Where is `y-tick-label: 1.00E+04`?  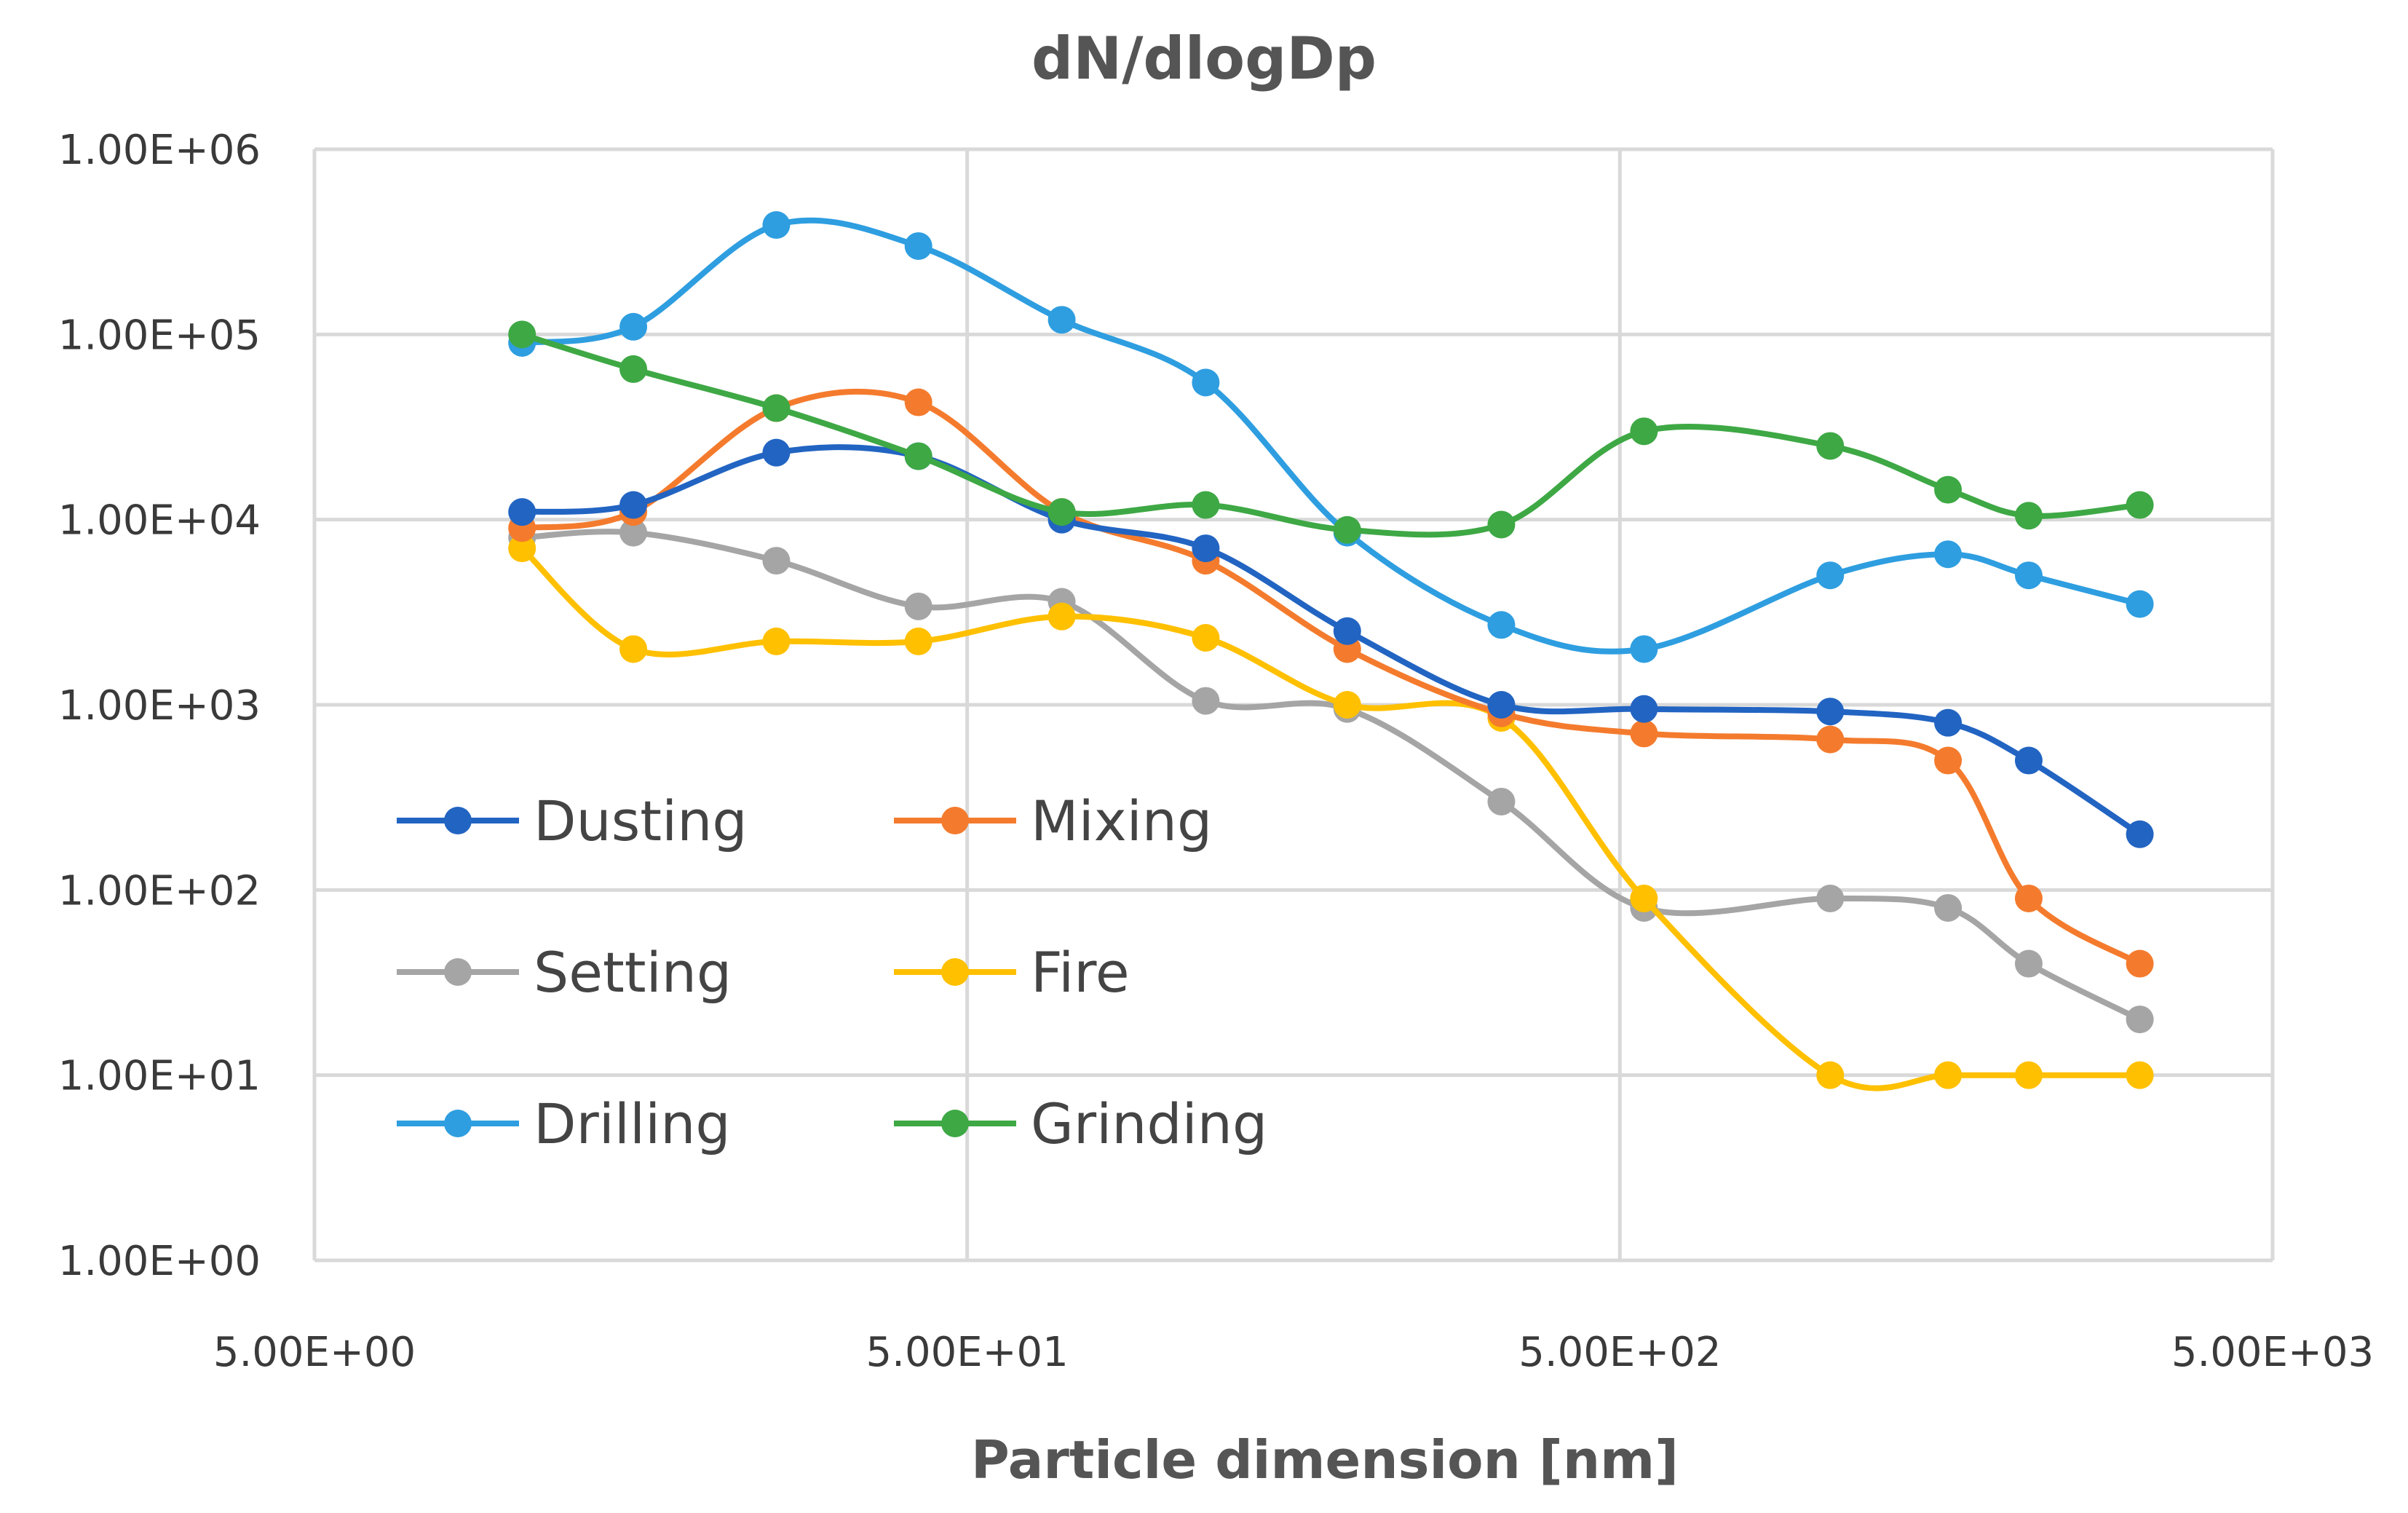 y-tick-label: 1.00E+04 is located at coordinates (159, 521).